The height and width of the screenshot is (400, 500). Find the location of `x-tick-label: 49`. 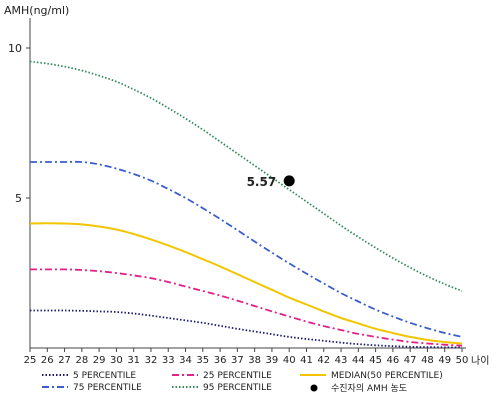

x-tick-label: 49 is located at coordinates (444, 360).